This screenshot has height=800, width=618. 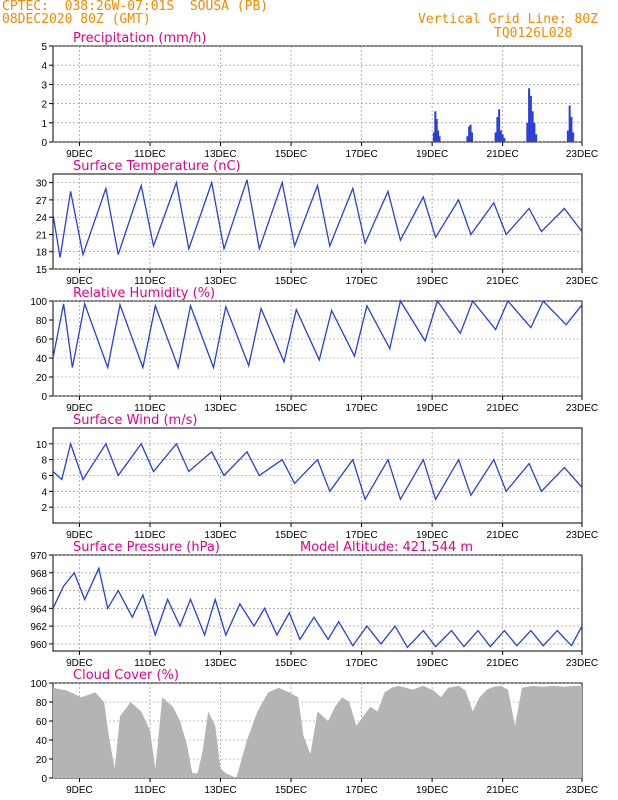 I want to click on y-tick-label: 6, so click(x=44, y=477).